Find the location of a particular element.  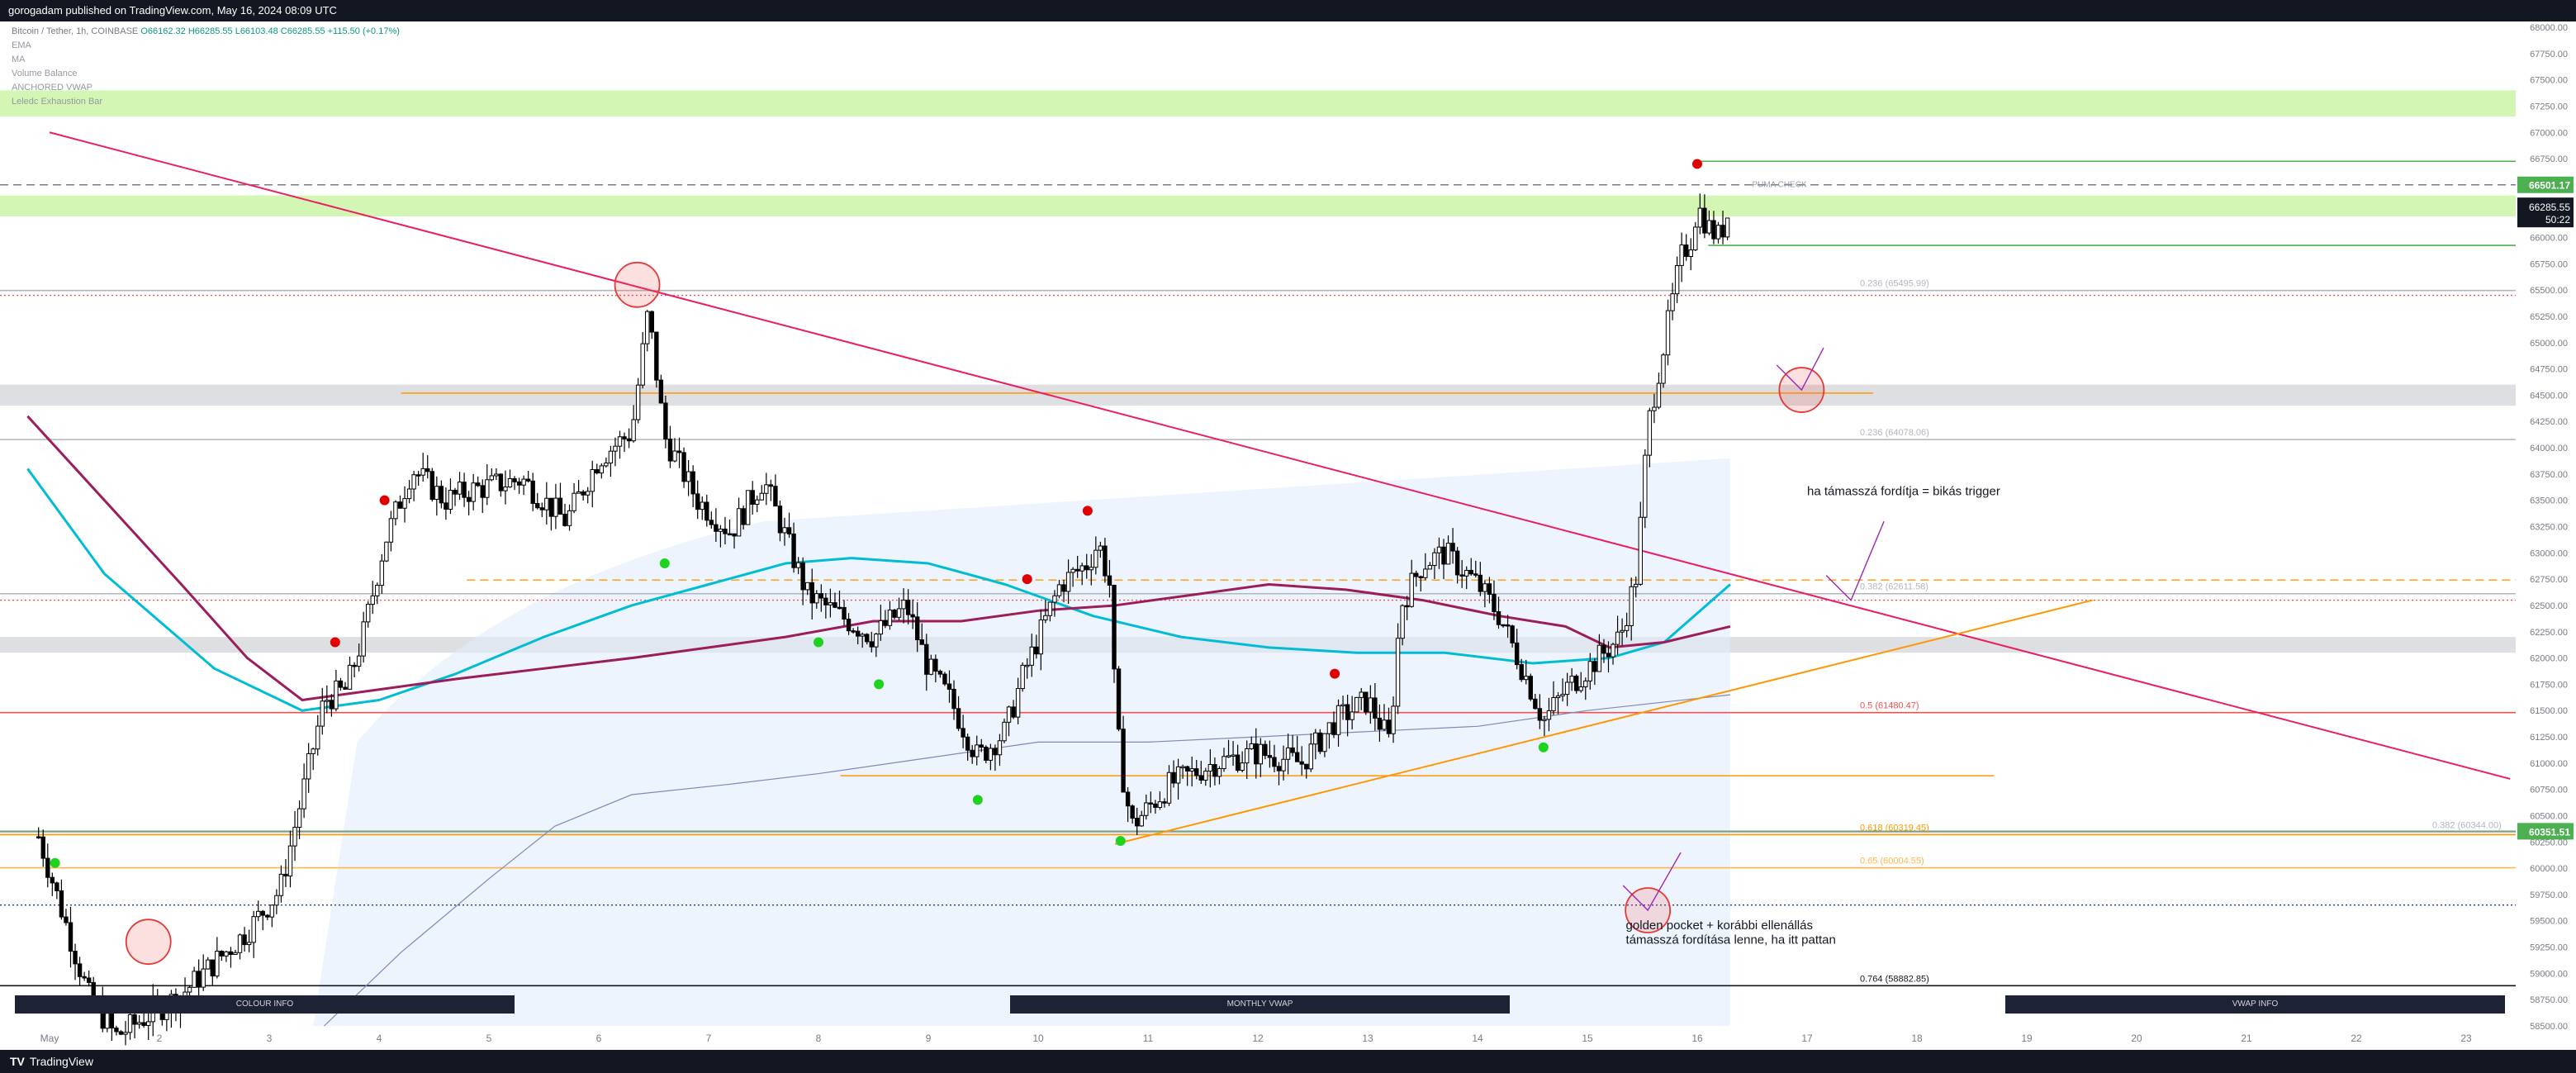

y-tick-label: 67500.00 is located at coordinates (2549, 81).